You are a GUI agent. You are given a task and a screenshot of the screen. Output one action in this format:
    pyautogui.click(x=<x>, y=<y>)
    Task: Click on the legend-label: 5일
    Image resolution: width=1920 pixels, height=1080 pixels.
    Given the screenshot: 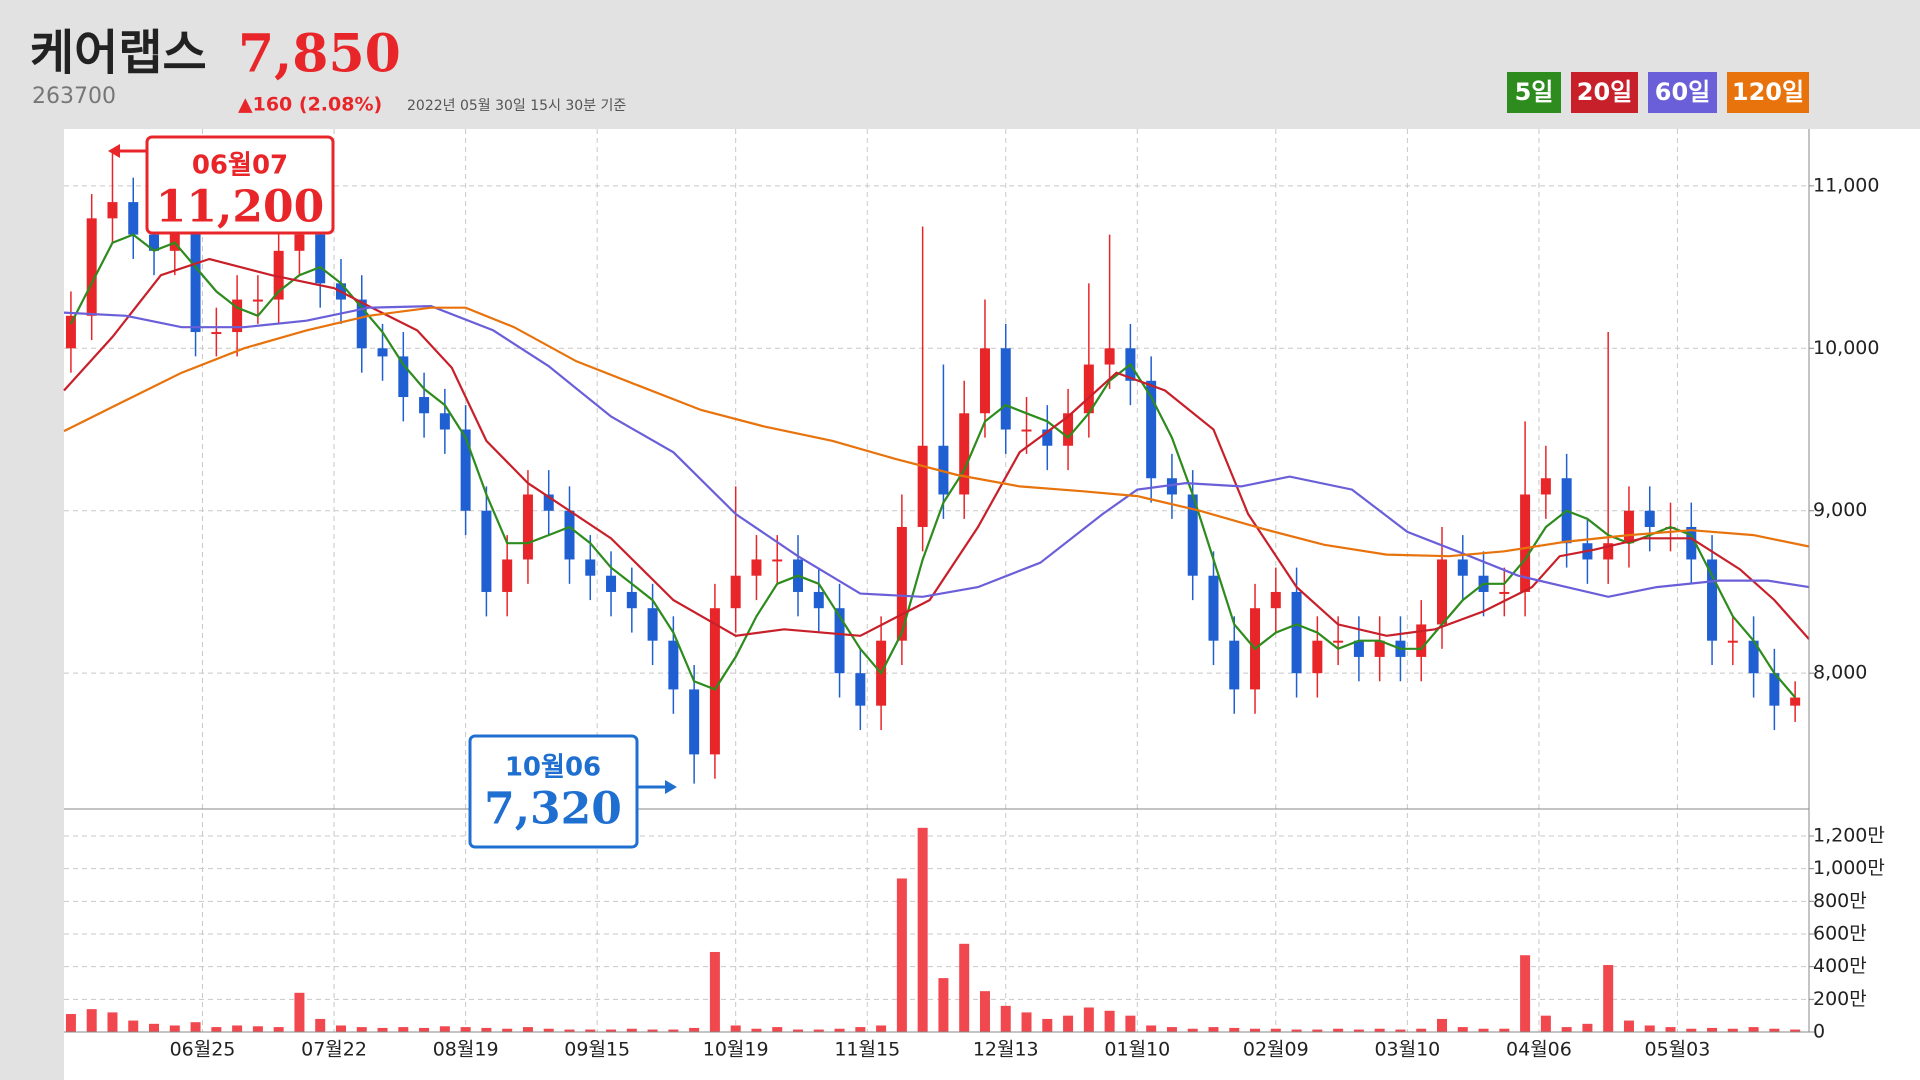 What is the action you would take?
    pyautogui.click(x=1534, y=92)
    